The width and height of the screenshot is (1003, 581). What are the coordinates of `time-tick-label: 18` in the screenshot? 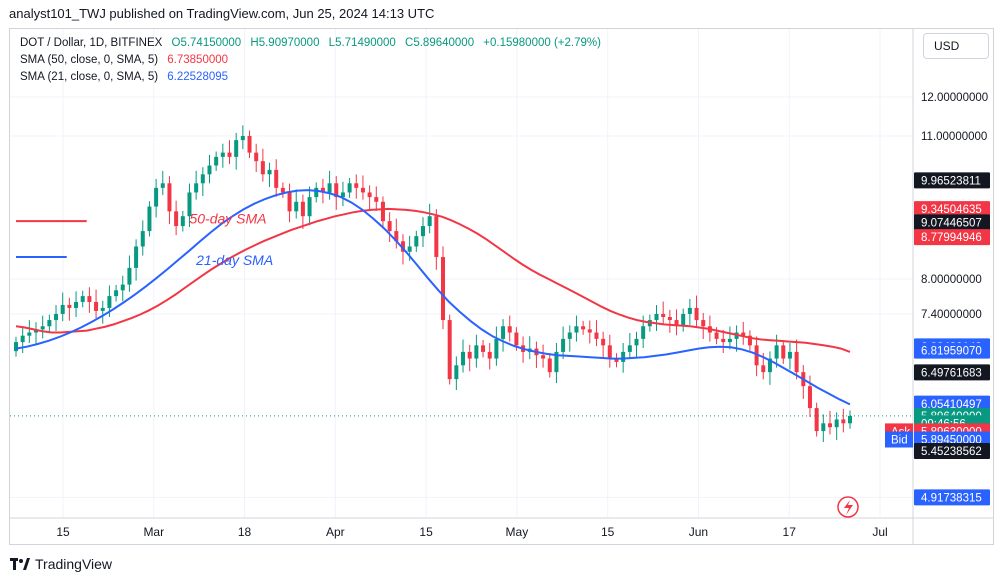 It's located at (245, 532).